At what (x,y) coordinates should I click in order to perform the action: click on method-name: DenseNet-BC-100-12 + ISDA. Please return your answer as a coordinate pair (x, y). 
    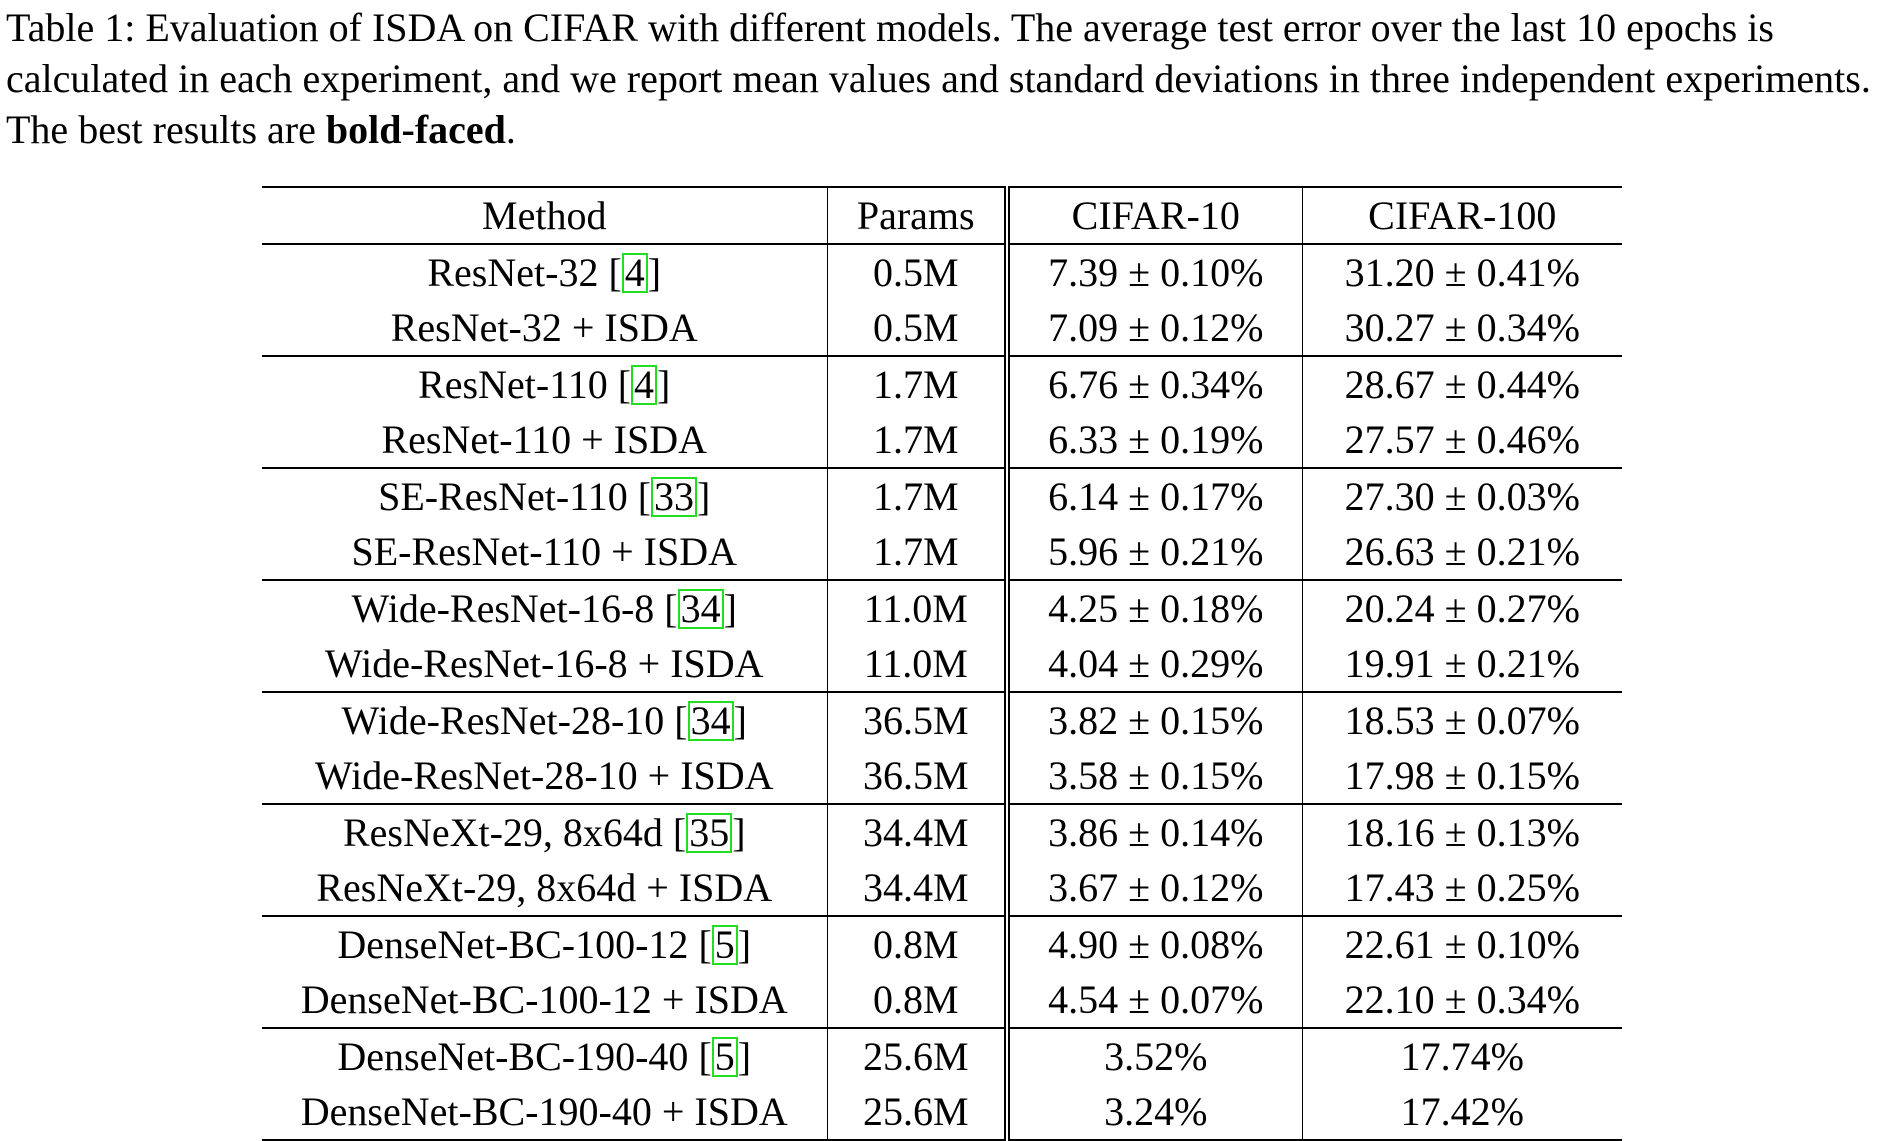
    Looking at the image, I should click on (544, 999).